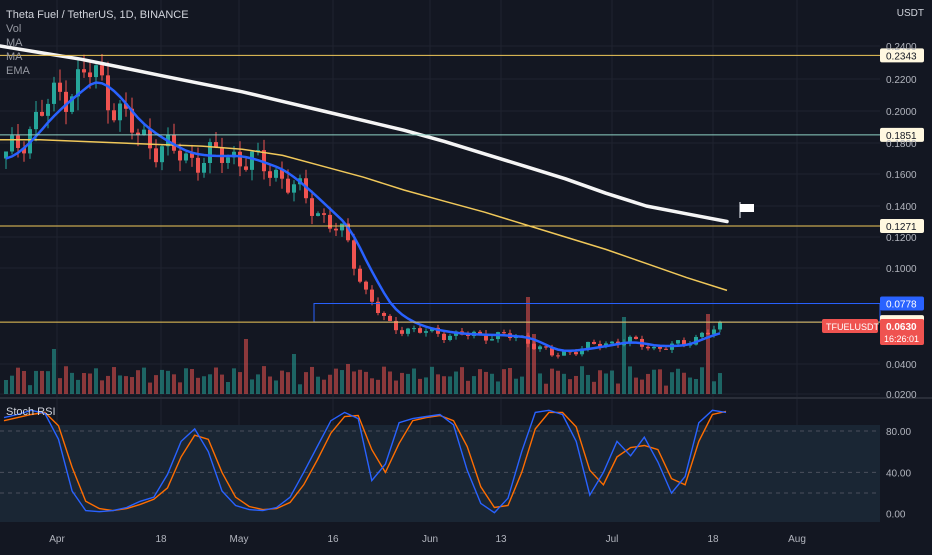  Describe the element at coordinates (14, 57) in the screenshot. I see `indicator-ma-2: MA` at that location.